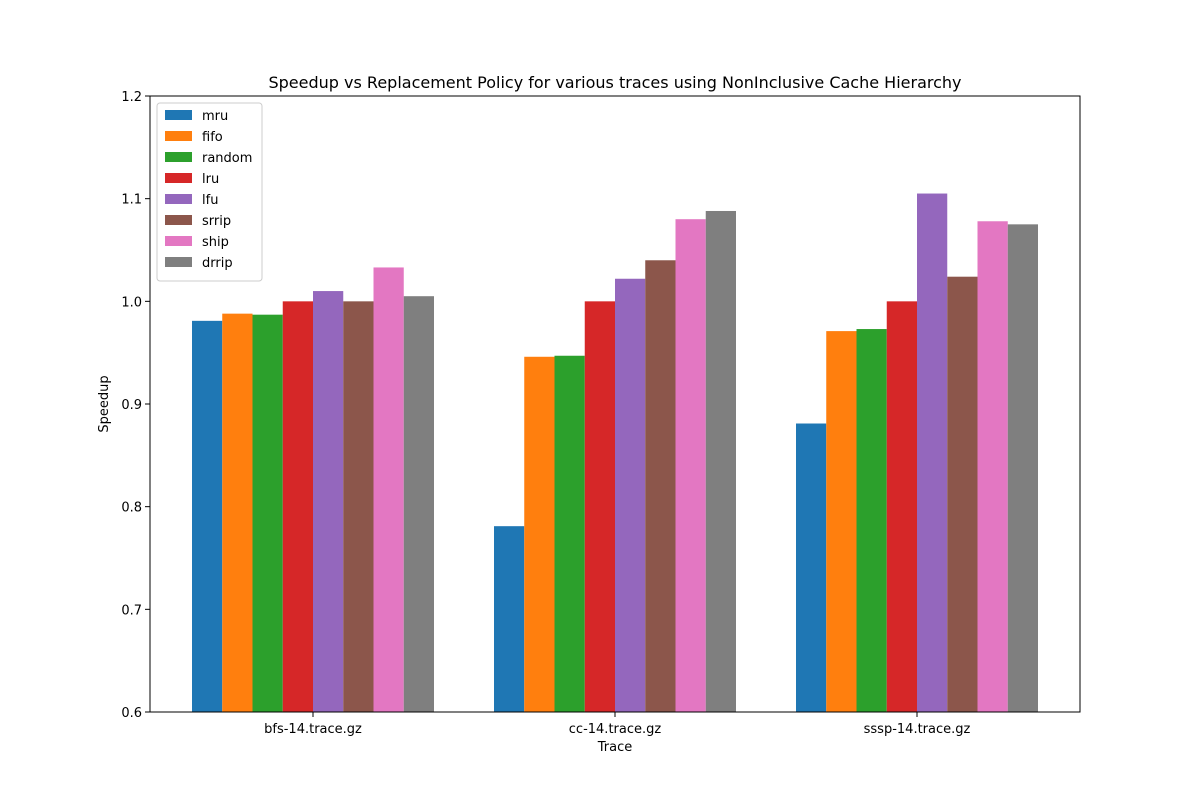 The height and width of the screenshot is (800, 1200). I want to click on y-tick-label-0: 0.6, so click(131, 713).